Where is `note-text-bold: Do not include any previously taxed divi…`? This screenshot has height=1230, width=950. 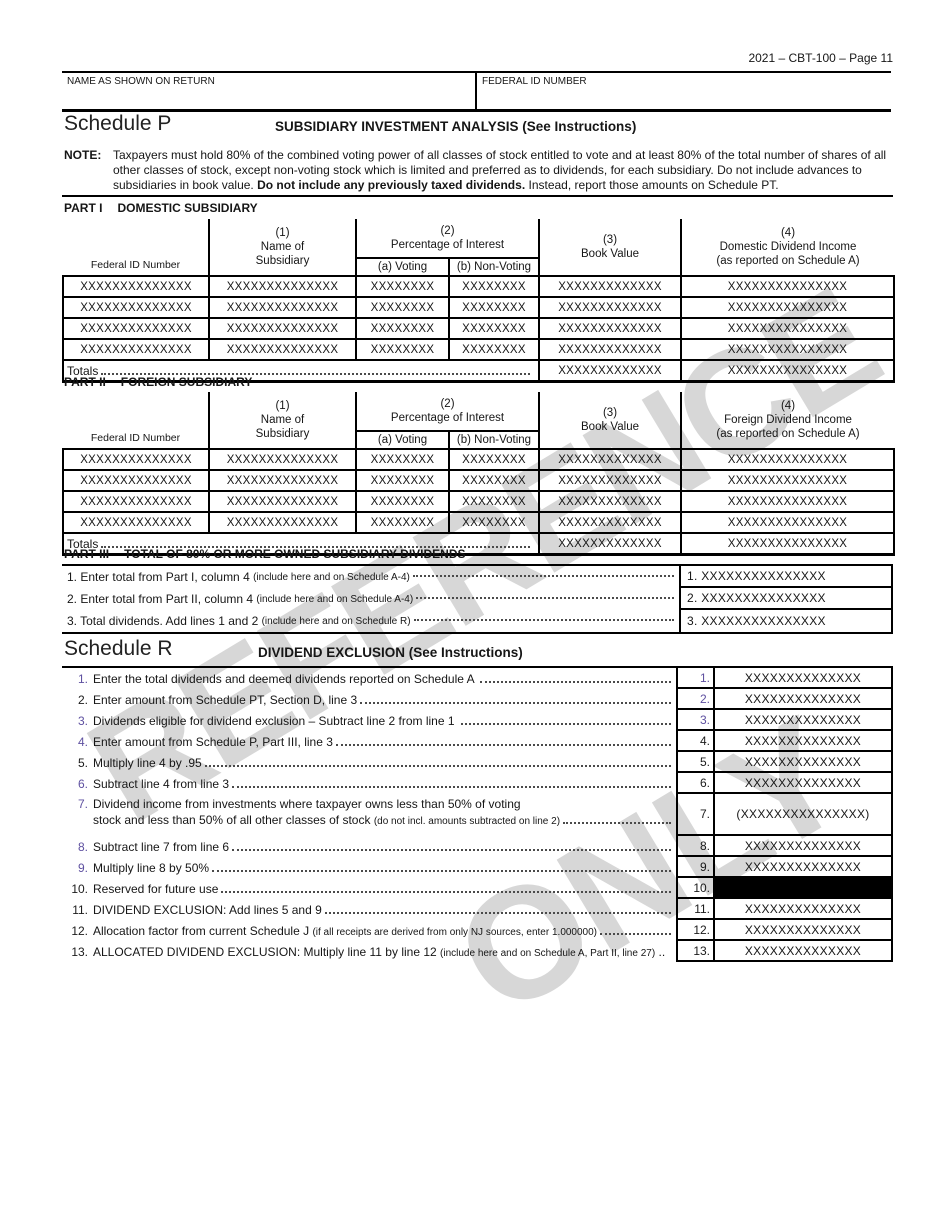
note-text-bold: Do not include any previously taxed divi… is located at coordinates (391, 185).